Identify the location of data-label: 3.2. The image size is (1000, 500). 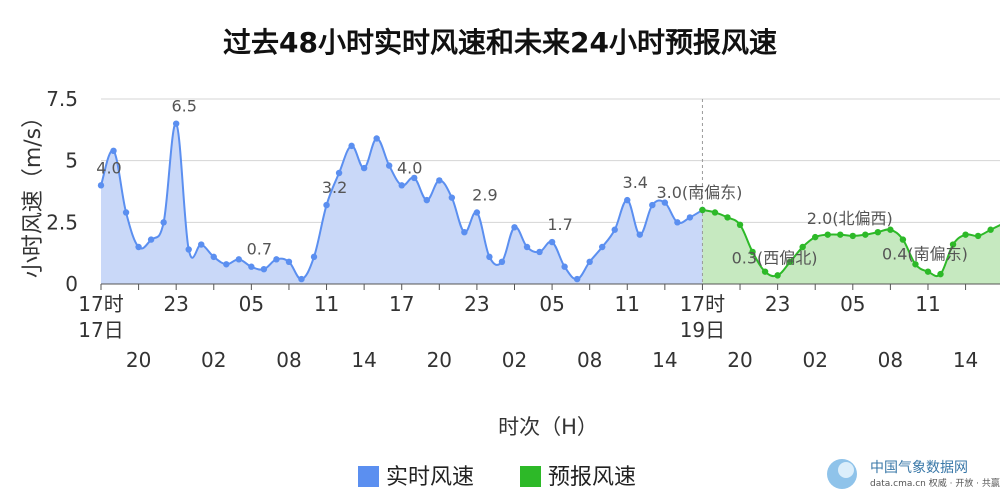
(334, 187).